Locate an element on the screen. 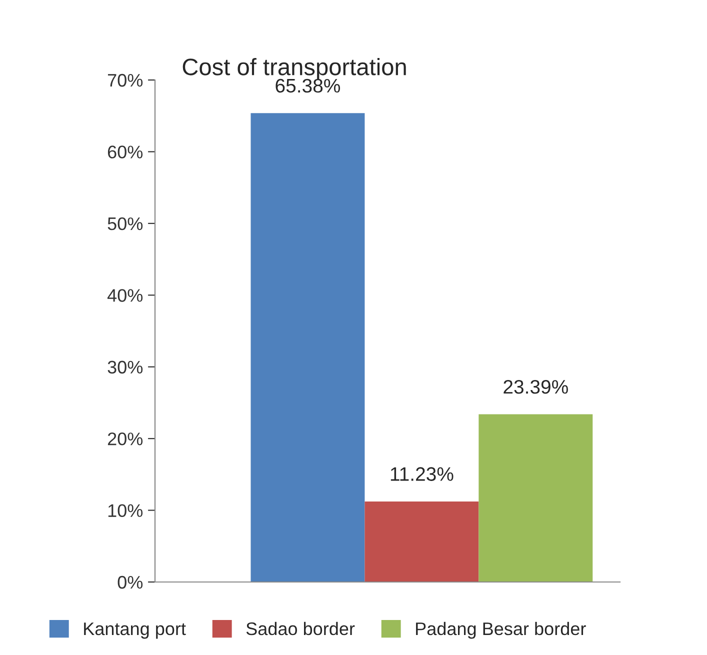  y-tick-label: 10% is located at coordinates (125, 511).